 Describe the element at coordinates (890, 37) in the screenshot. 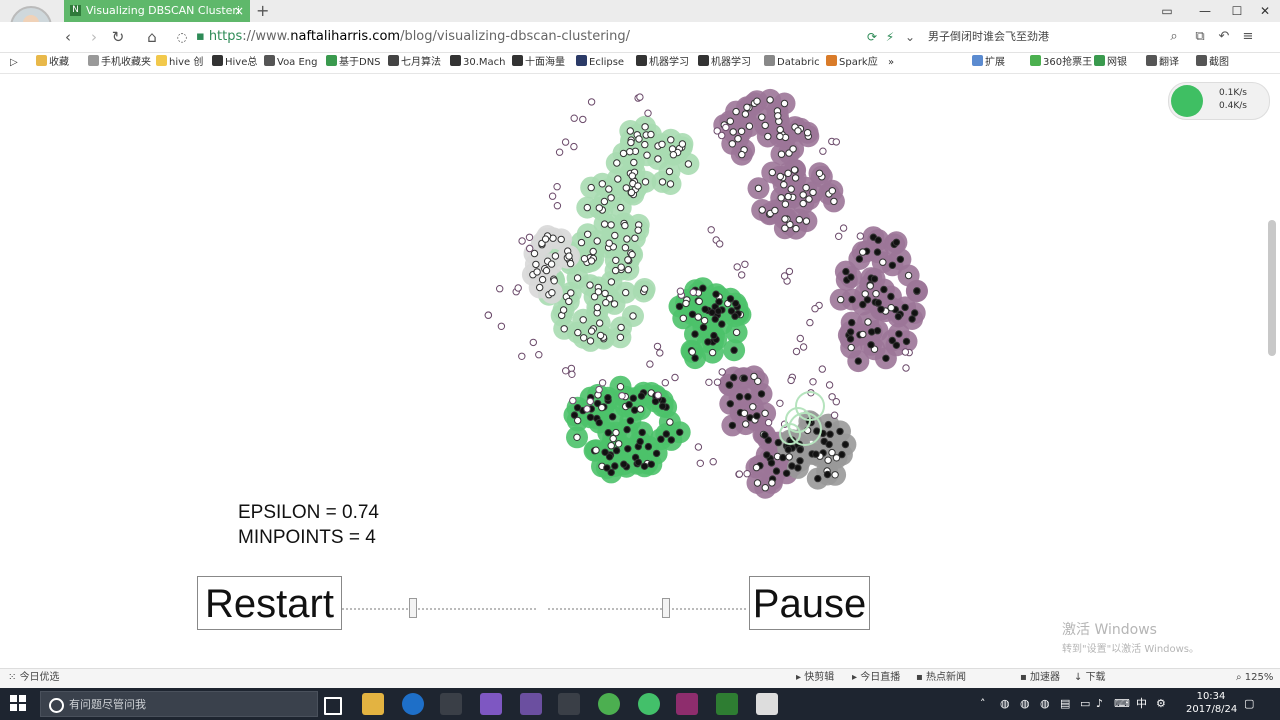

I see `lightning-icon: ⚡` at that location.